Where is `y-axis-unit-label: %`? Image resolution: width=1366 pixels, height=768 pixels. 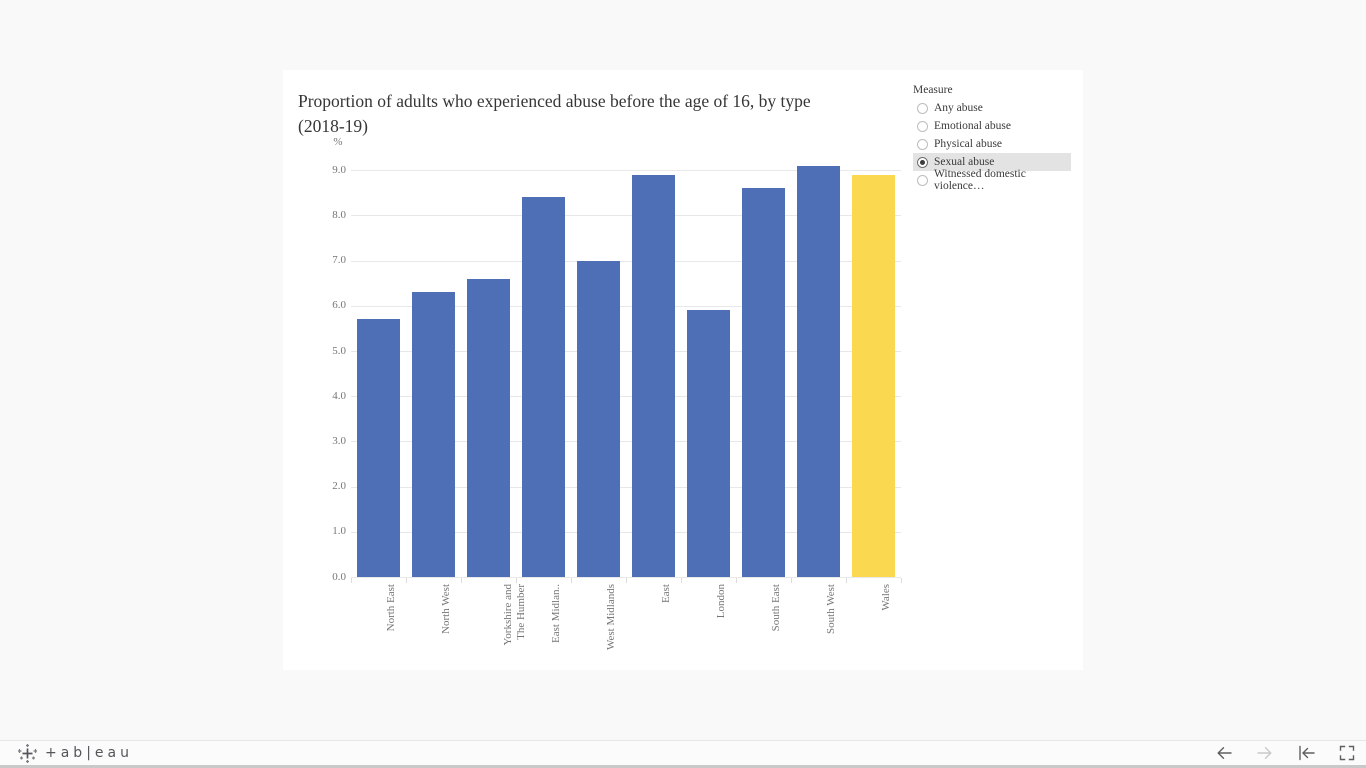
y-axis-unit-label: % is located at coordinates (338, 142).